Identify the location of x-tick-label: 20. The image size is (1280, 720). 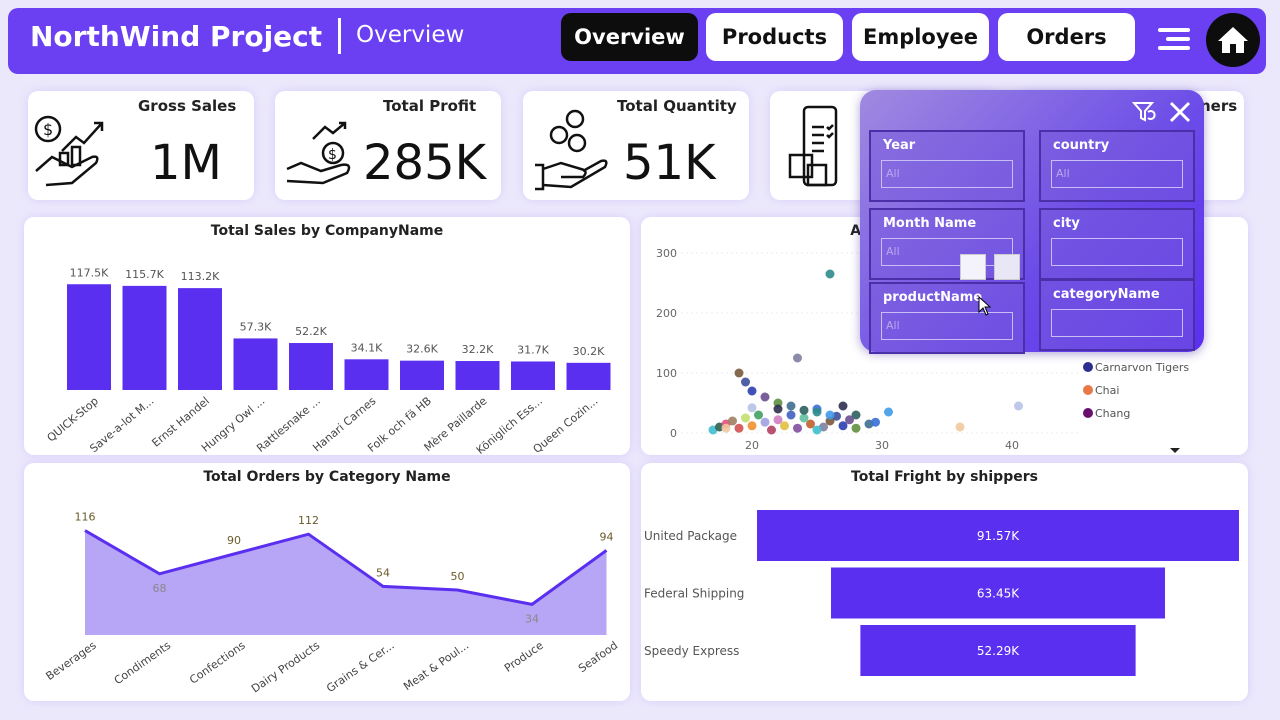
(752, 445).